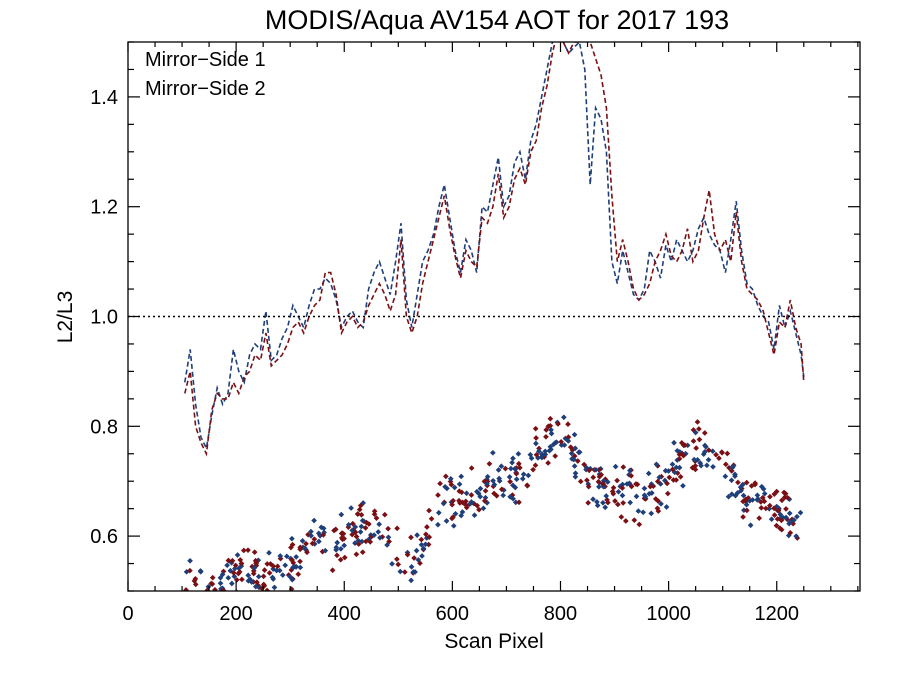 Image resolution: width=900 pixels, height=675 pixels. Describe the element at coordinates (104, 537) in the screenshot. I see `y-tick-label: 0.6` at that location.